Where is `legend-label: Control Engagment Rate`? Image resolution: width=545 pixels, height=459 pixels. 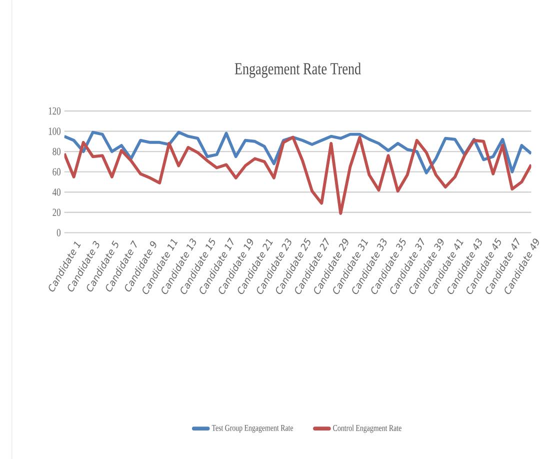
legend-label: Control Engagment Rate is located at coordinates (367, 428).